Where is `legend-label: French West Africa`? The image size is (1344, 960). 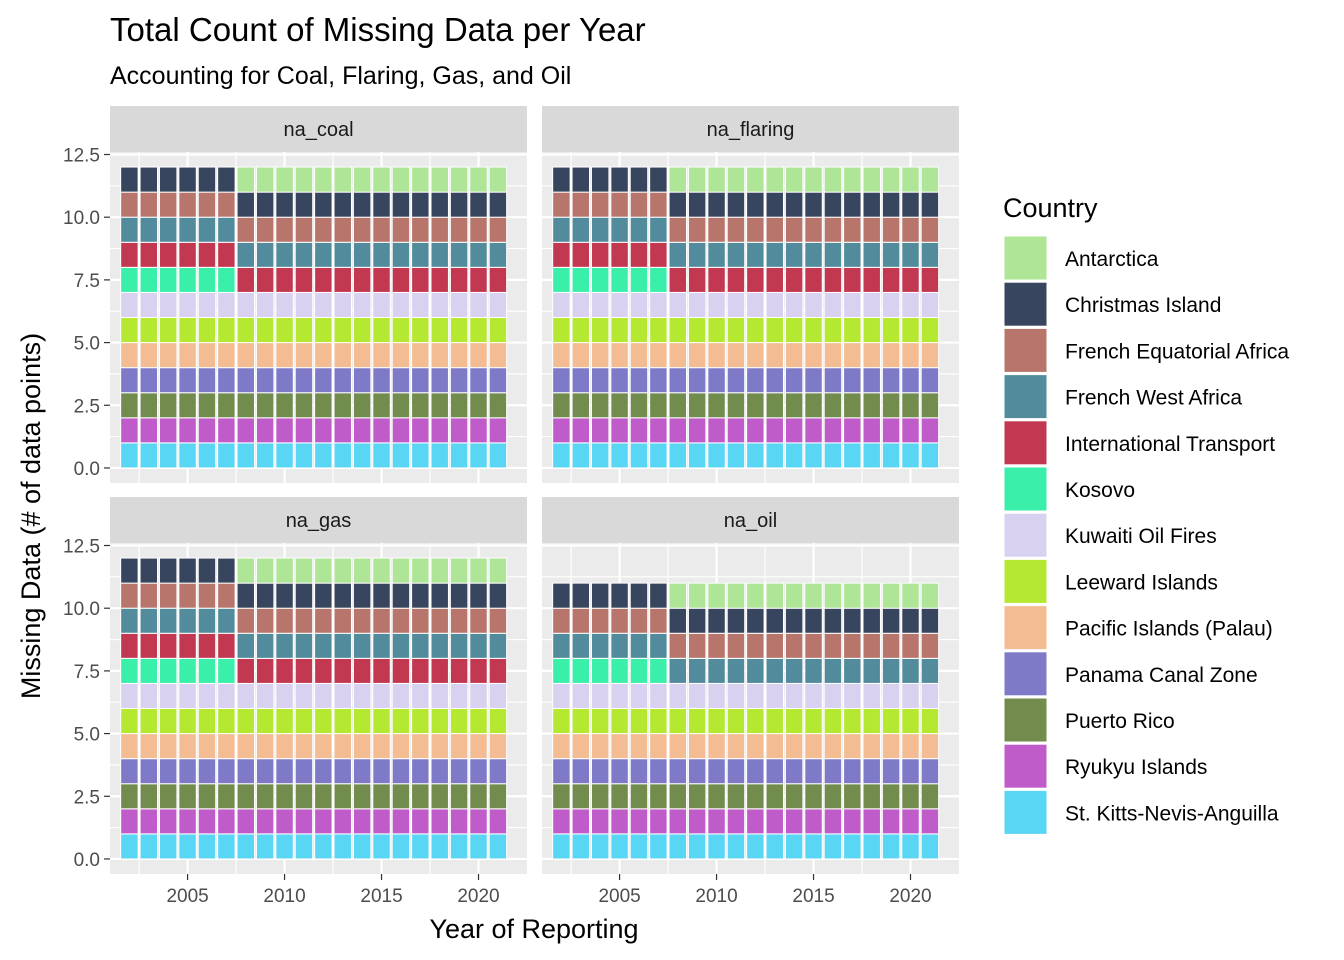
legend-label: French West Africa is located at coordinates (1153, 398).